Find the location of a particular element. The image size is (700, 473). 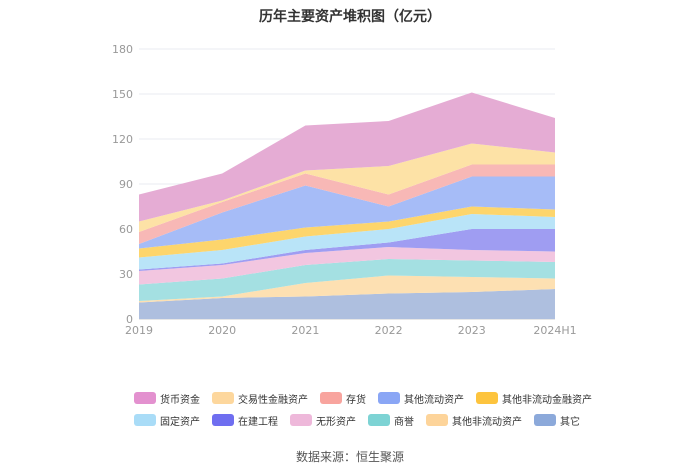

chart-title: 历年主要资产堆积图（亿元） is located at coordinates (350, 17).